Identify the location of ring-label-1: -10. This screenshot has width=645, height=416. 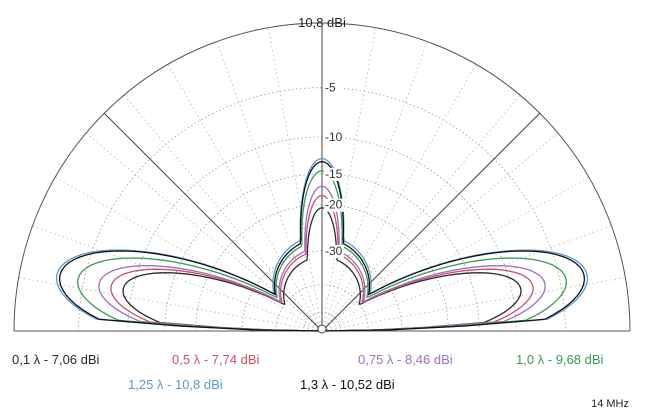
(334, 137).